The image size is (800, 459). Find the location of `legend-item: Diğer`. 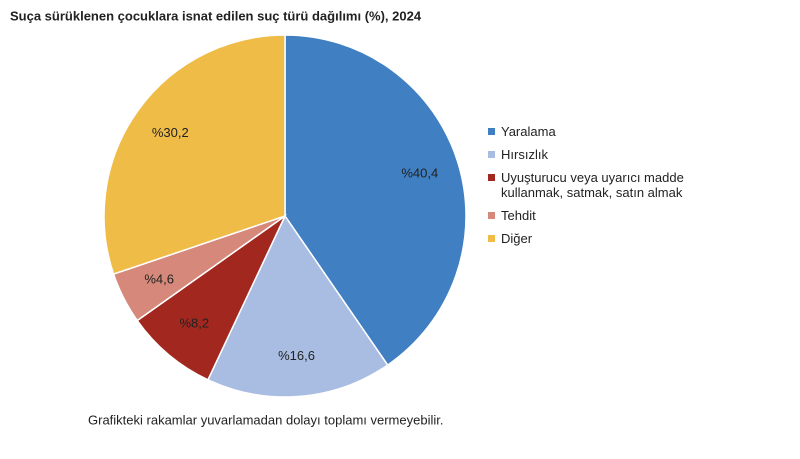

legend-item: Diğer is located at coordinates (608, 238).